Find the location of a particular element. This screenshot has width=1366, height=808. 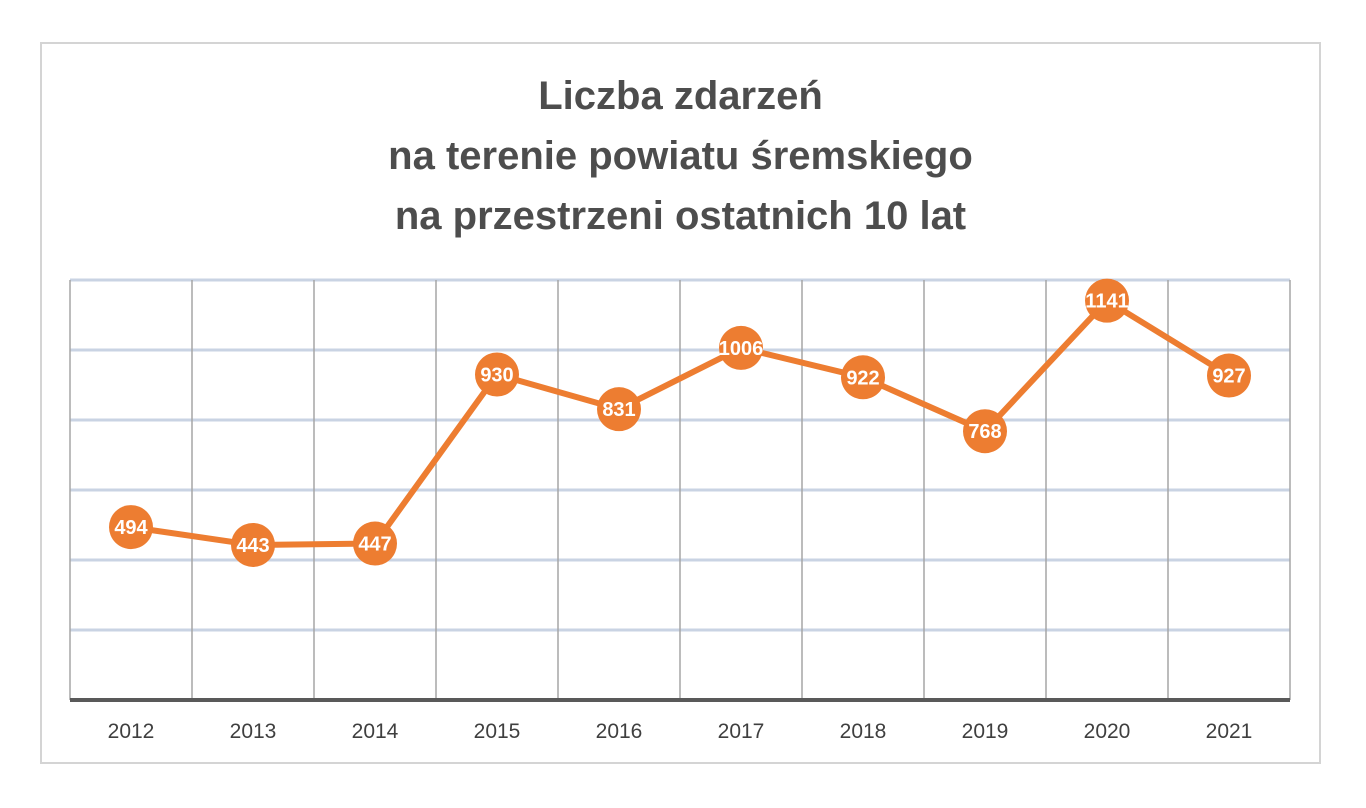

data-label: 922 is located at coordinates (862, 378).